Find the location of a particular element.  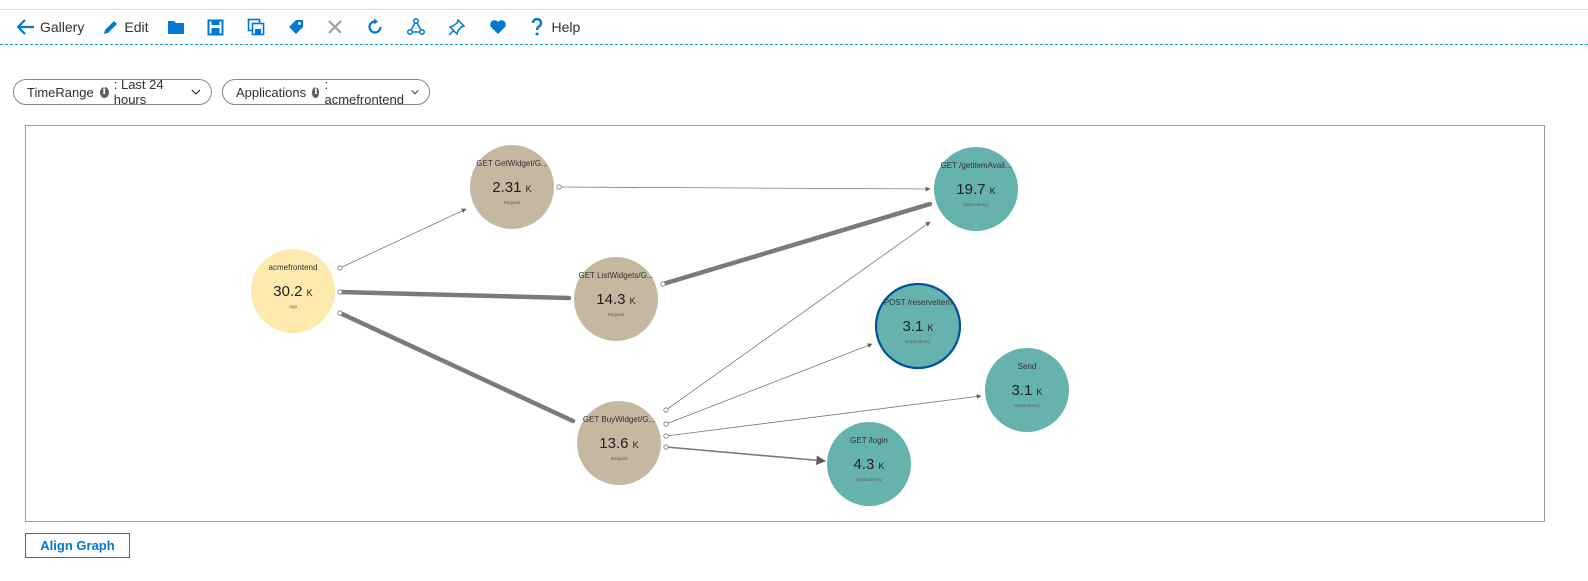

node-value: 2.31 K is located at coordinates (511, 187).